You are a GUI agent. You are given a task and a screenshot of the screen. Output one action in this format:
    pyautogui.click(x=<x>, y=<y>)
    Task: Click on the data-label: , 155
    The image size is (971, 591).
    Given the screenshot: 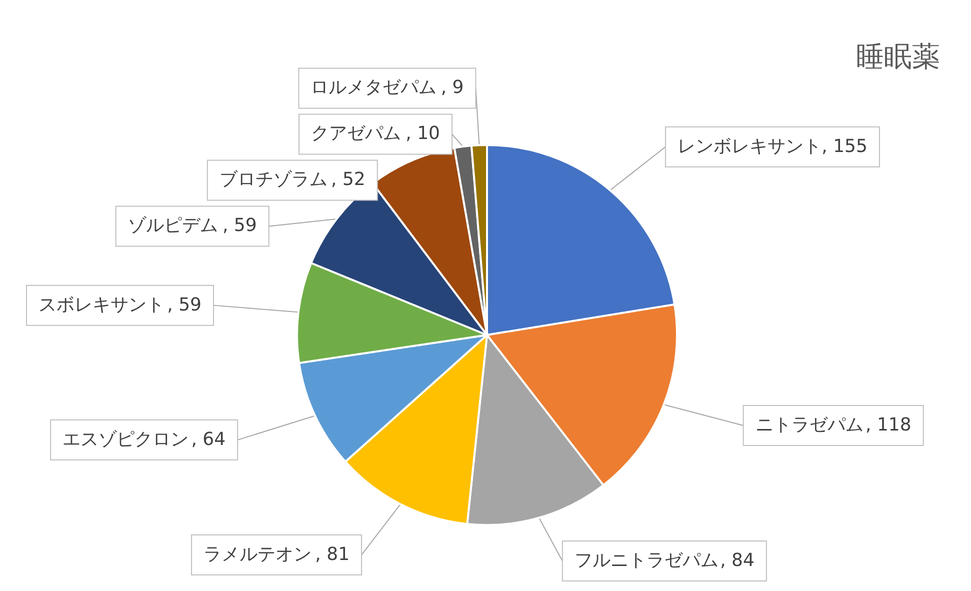 What is the action you would take?
    pyautogui.click(x=845, y=146)
    